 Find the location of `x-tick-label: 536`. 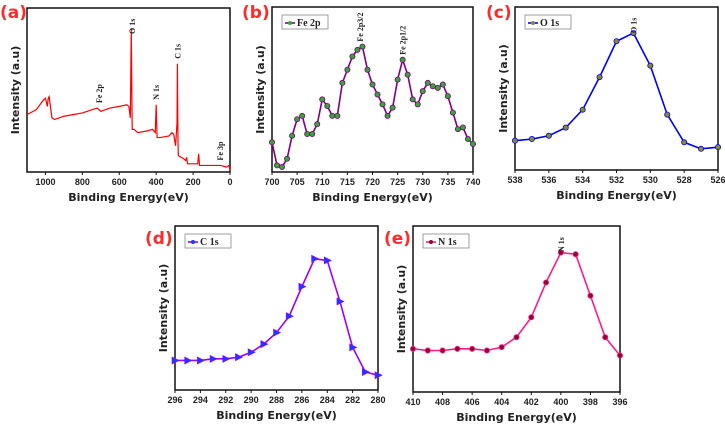

x-tick-label: 536 is located at coordinates (548, 180).